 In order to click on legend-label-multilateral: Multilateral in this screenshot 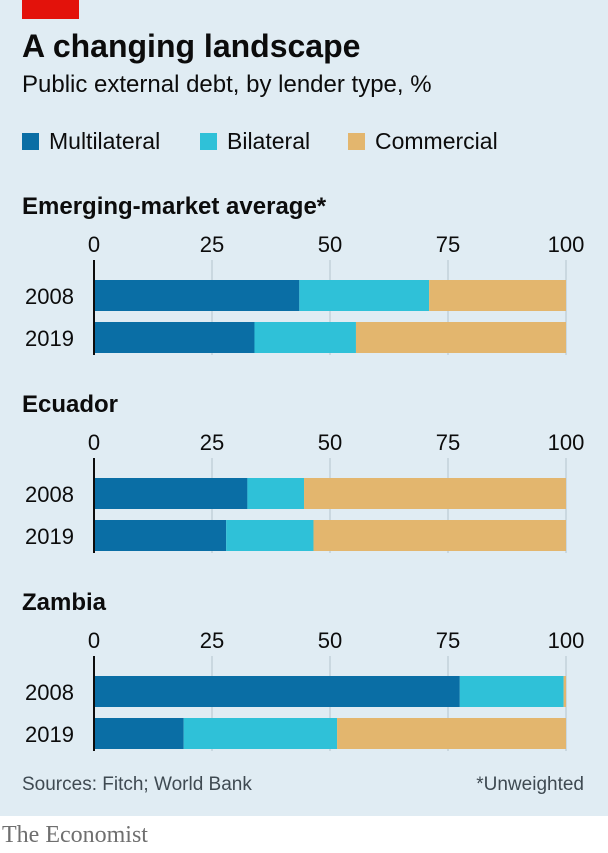, I will do `click(105, 141)`.